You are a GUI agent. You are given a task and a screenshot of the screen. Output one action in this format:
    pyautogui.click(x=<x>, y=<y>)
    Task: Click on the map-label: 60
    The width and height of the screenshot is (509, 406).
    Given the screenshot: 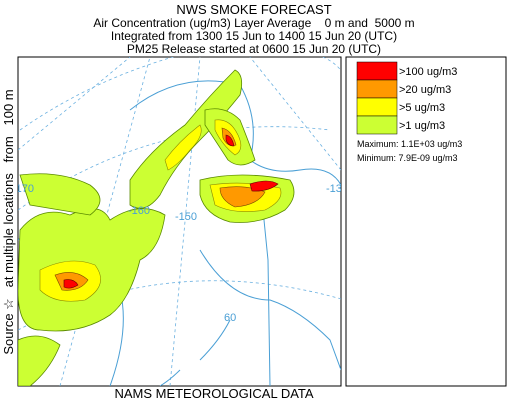 What is the action you would take?
    pyautogui.click(x=230, y=318)
    